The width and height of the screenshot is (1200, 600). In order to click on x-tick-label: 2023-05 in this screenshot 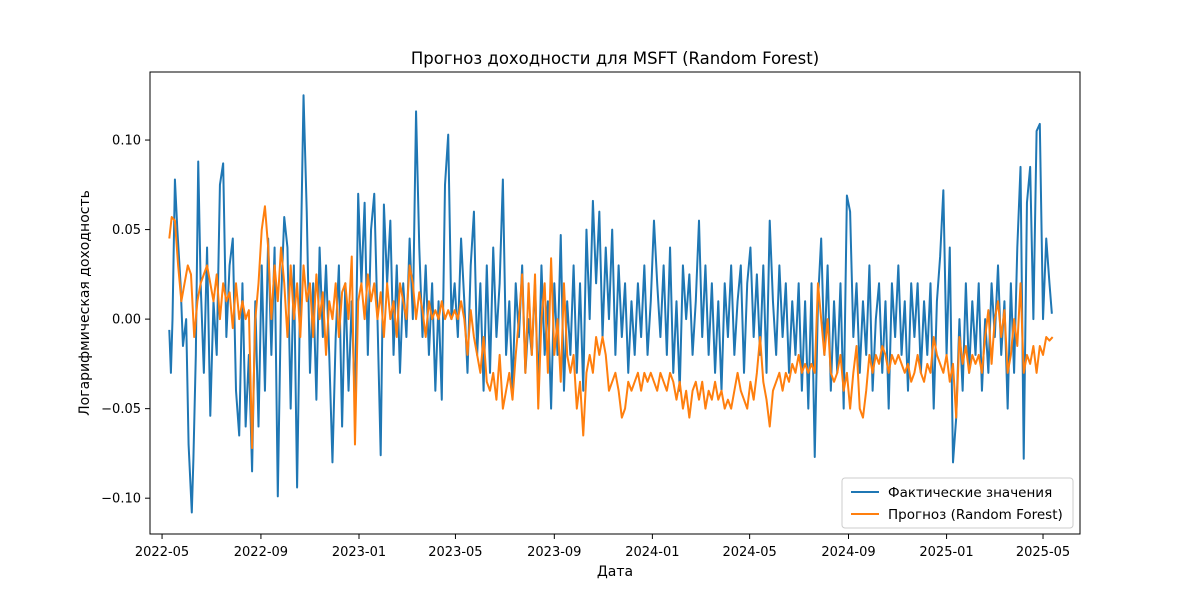, I will do `click(455, 552)`.